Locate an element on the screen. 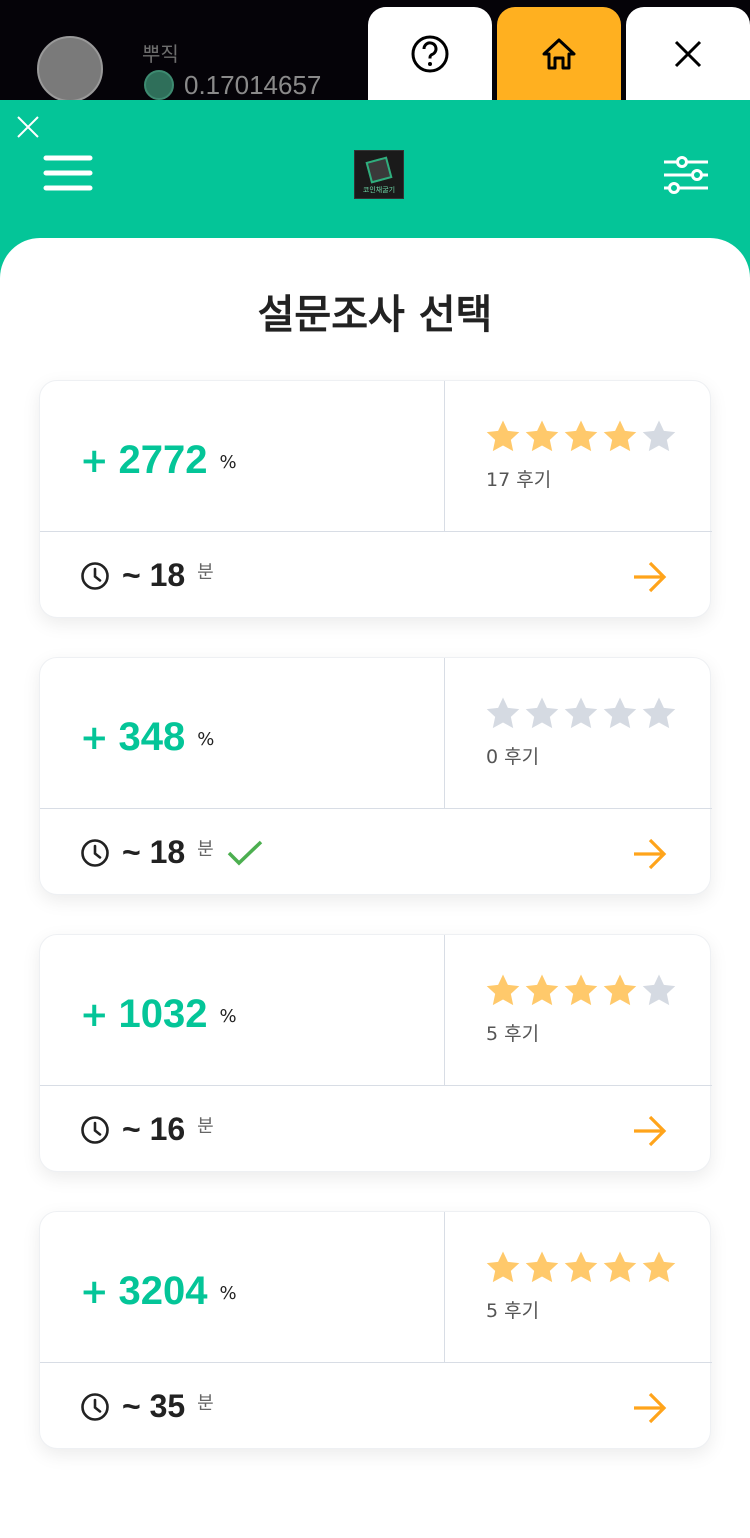 The image size is (750, 1538). help-button is located at coordinates (430, 54).